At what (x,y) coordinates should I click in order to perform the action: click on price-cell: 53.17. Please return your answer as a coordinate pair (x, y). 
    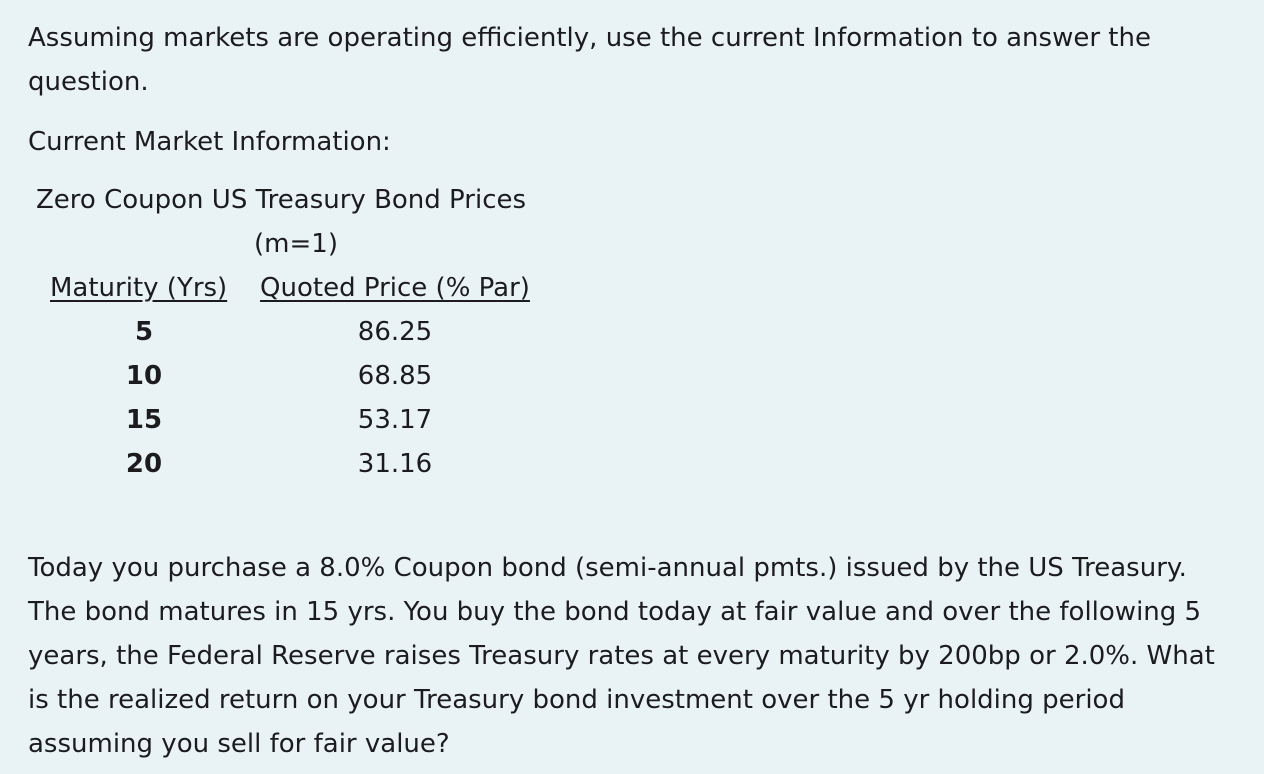
    Looking at the image, I should click on (395, 420).